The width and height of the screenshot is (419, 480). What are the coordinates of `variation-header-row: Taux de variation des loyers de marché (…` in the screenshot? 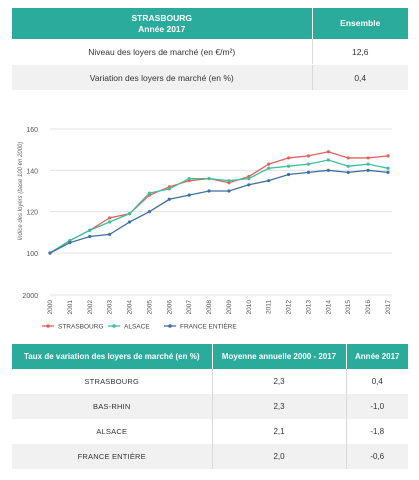 It's located at (210, 356).